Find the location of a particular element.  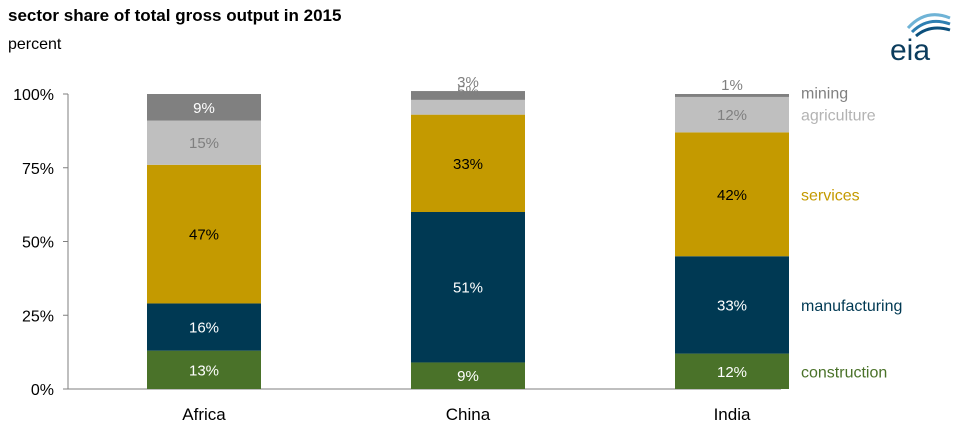

legend-item-services: services is located at coordinates (830, 195).